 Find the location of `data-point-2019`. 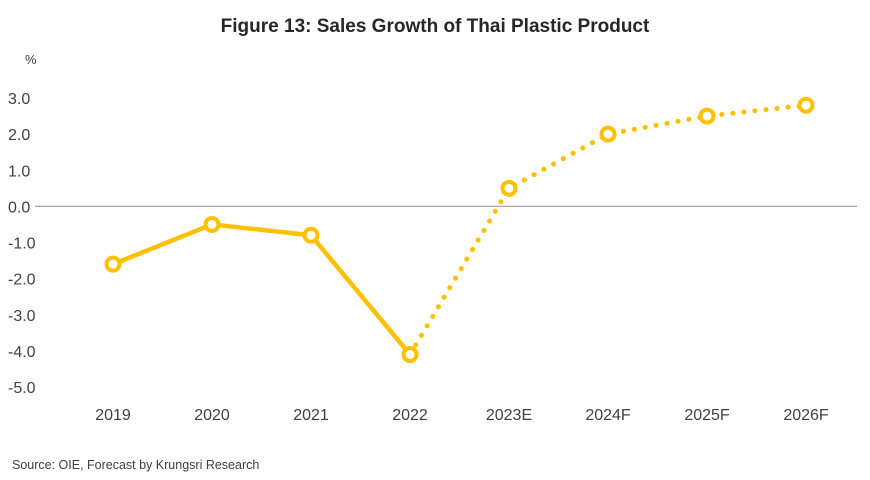

data-point-2019 is located at coordinates (113, 264).